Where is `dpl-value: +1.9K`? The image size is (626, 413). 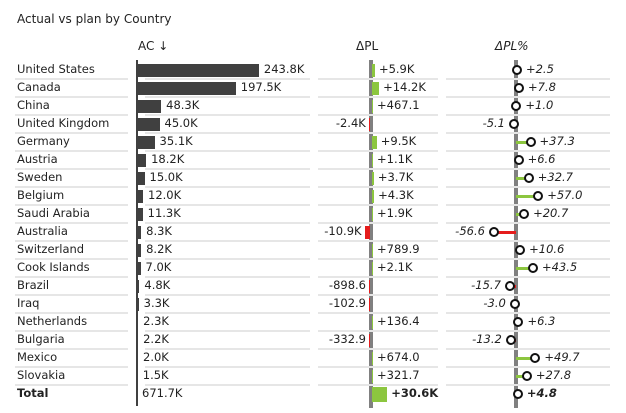
dpl-value: +1.9K is located at coordinates (395, 213).